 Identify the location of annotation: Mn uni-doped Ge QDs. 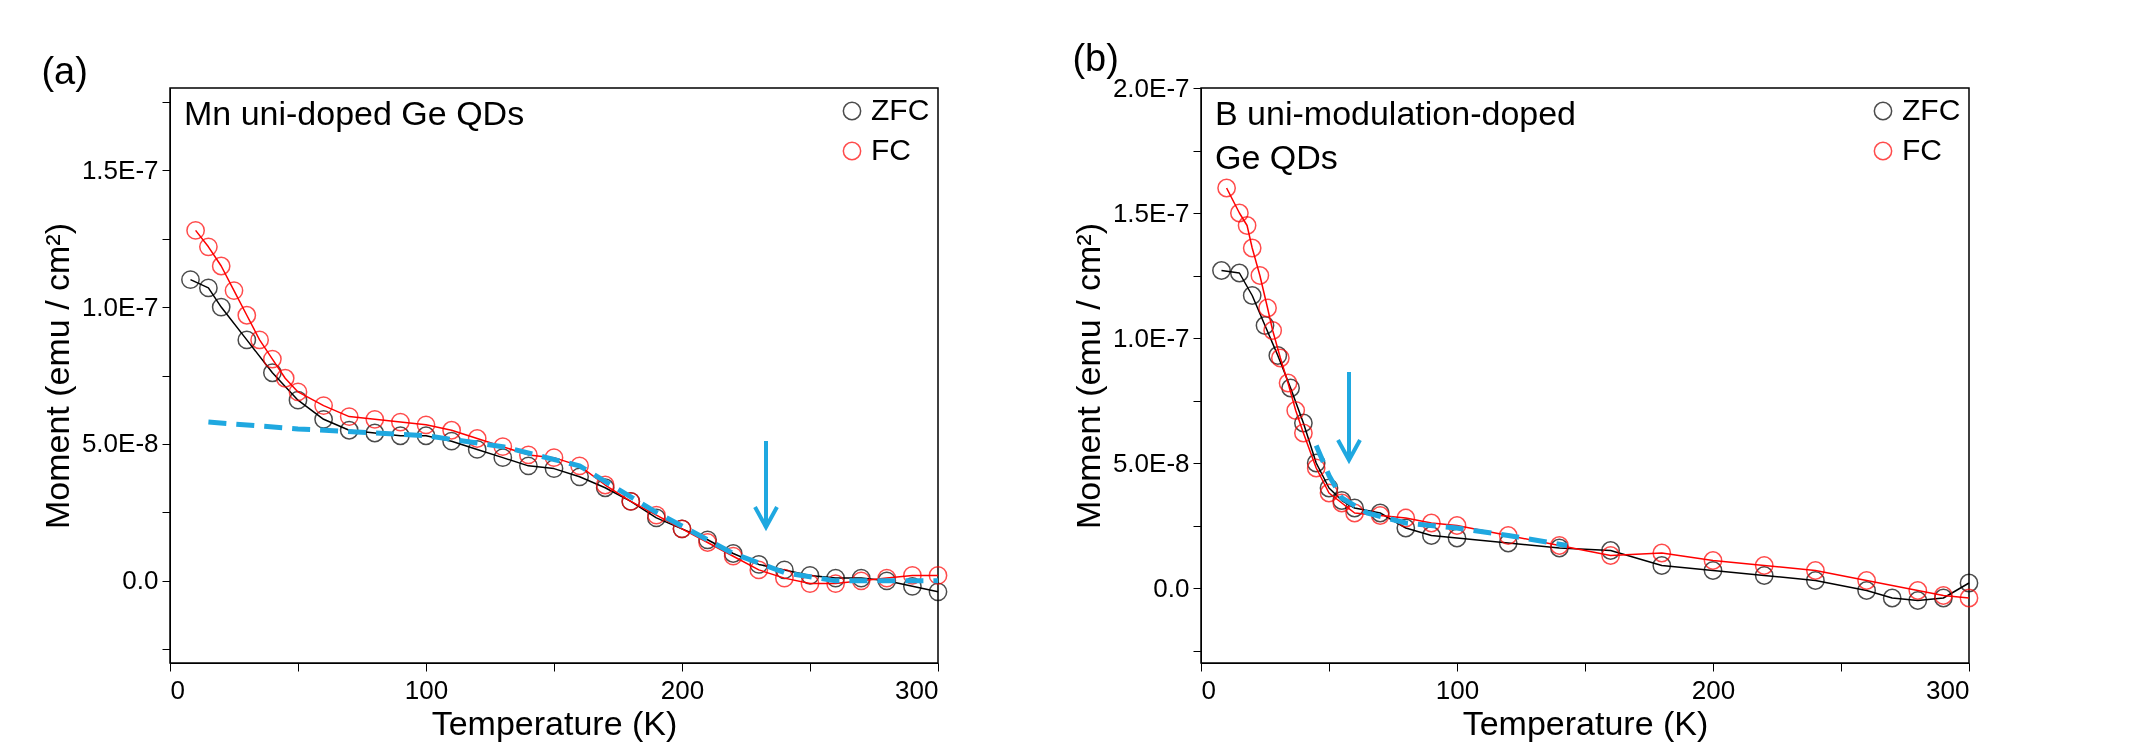
(354, 113).